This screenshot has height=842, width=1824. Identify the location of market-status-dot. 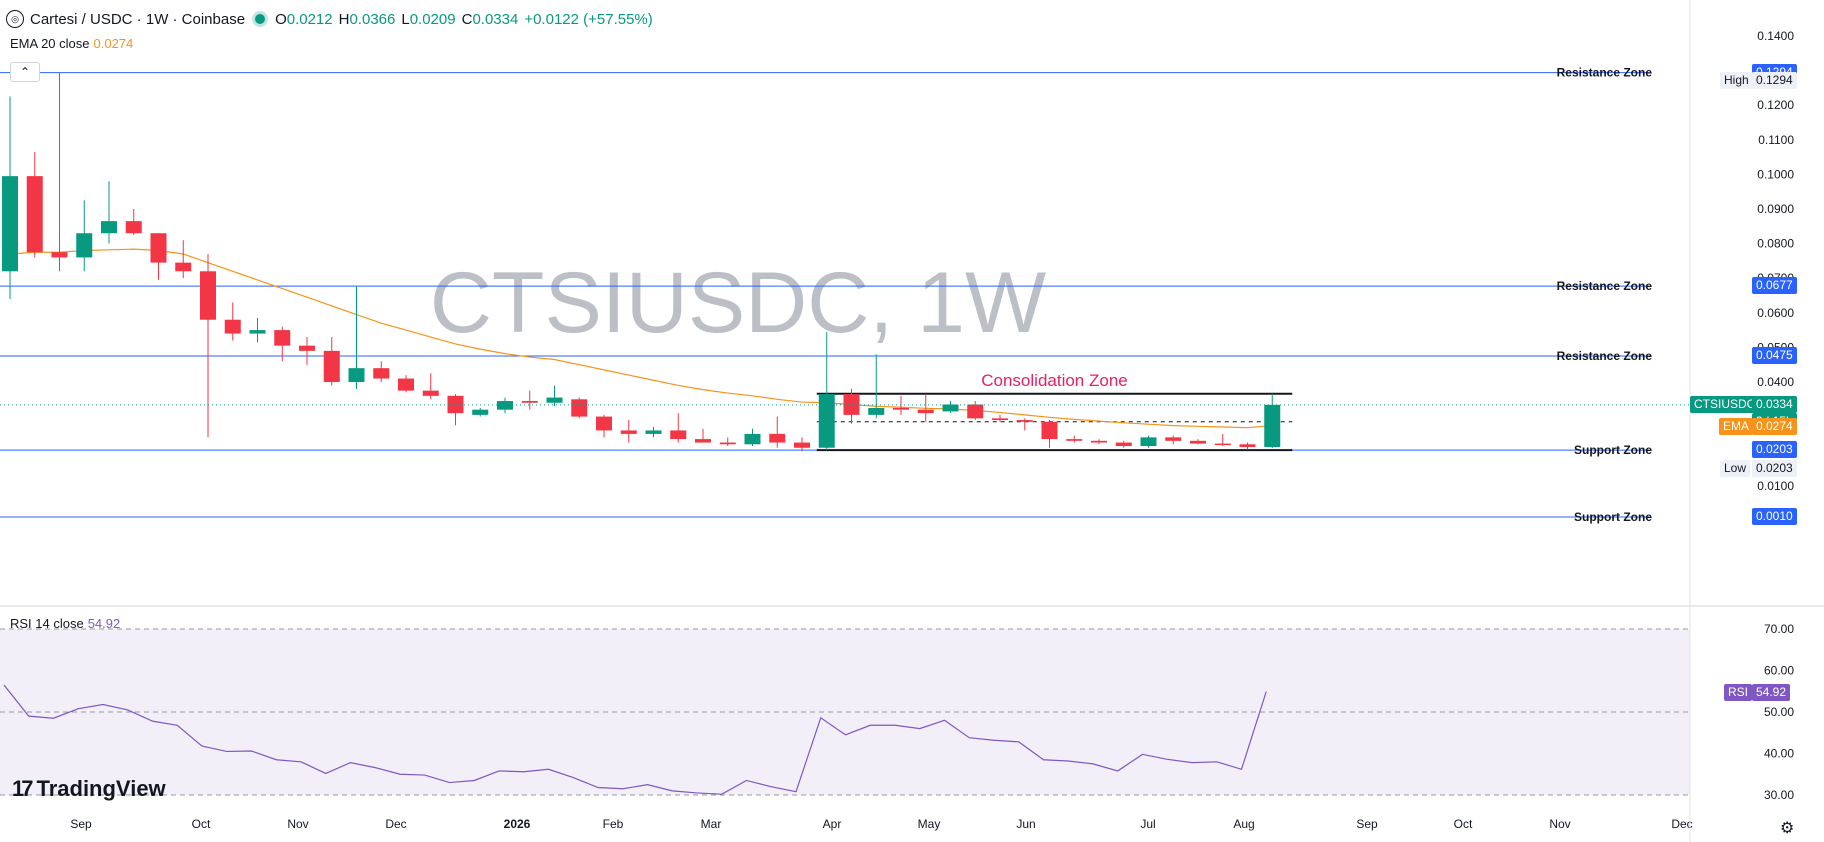
(260, 19).